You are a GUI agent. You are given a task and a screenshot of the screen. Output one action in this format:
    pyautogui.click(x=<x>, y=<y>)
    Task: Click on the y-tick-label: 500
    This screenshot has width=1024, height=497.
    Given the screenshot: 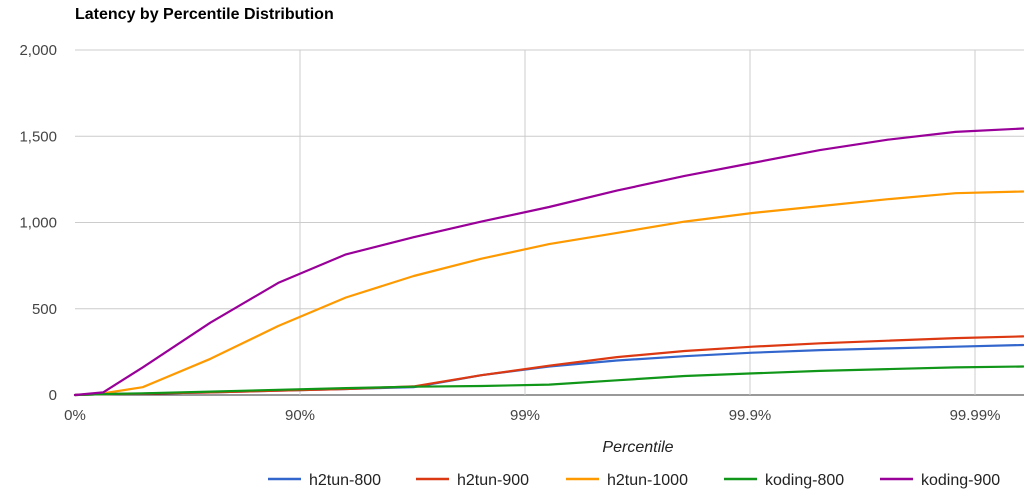 What is the action you would take?
    pyautogui.click(x=44, y=309)
    